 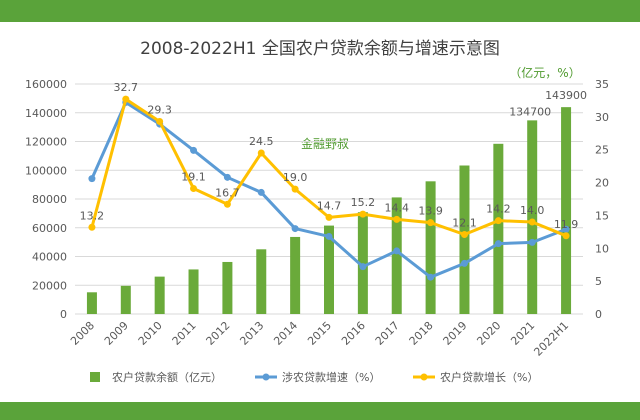 I want to click on legend-label: 农户贷款余额（亿元）, so click(x=167, y=377).